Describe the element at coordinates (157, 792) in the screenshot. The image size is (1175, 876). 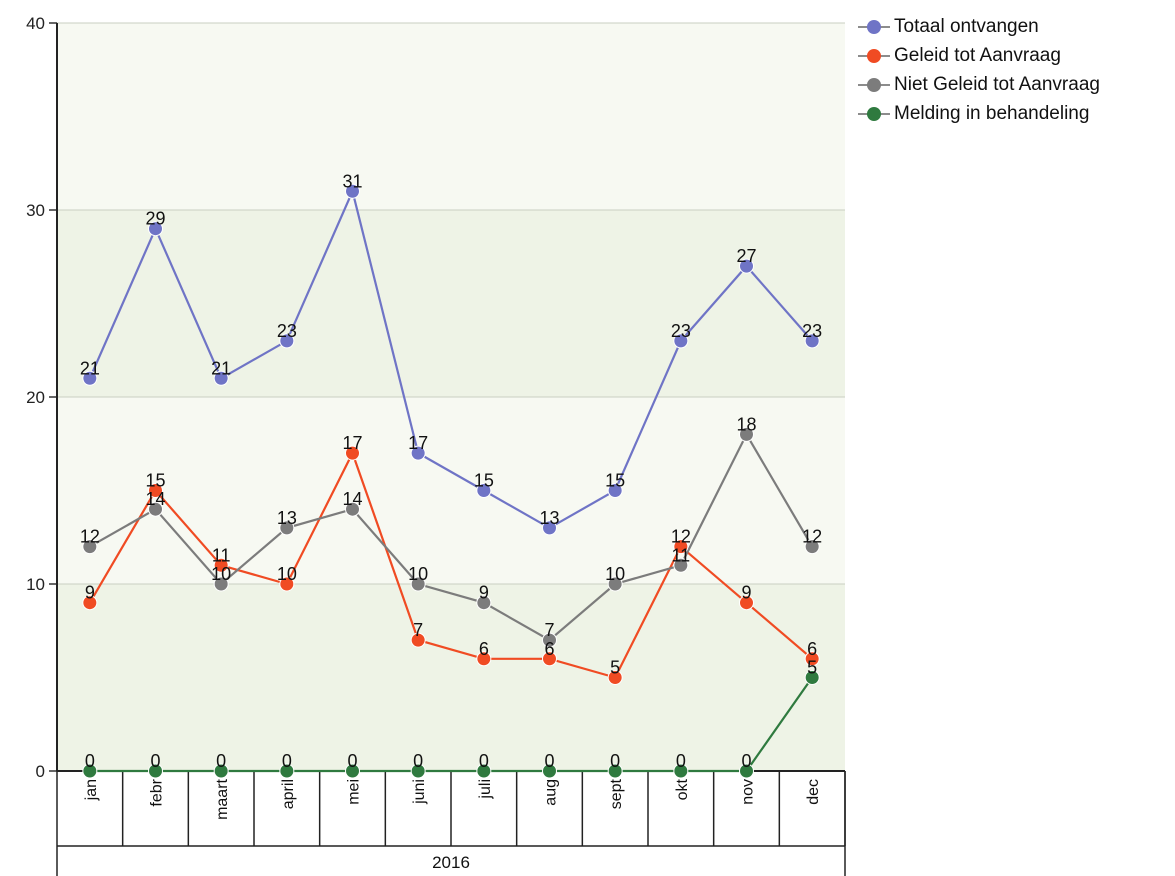
I see `x-tick-label: febr` at that location.